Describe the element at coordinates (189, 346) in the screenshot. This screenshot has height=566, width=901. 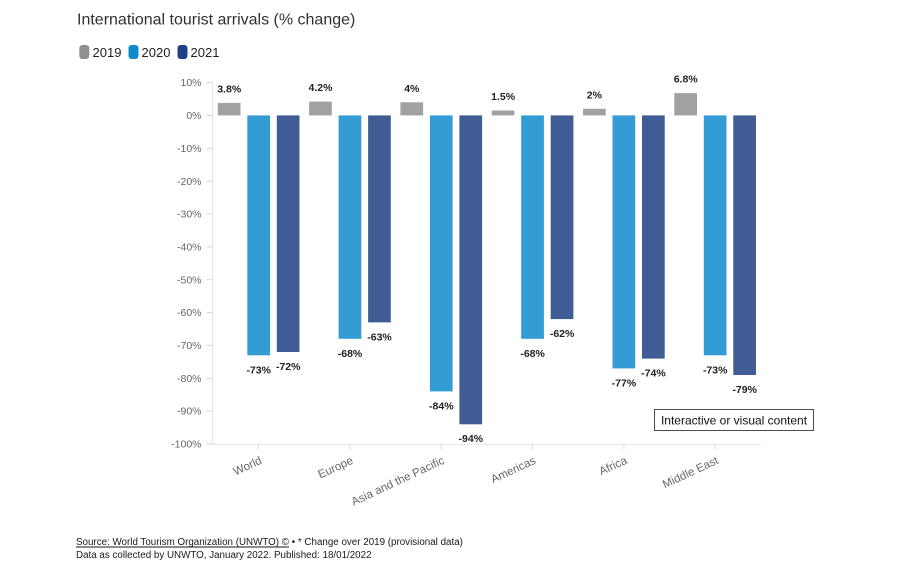
I see `svg-text: -70%` at that location.